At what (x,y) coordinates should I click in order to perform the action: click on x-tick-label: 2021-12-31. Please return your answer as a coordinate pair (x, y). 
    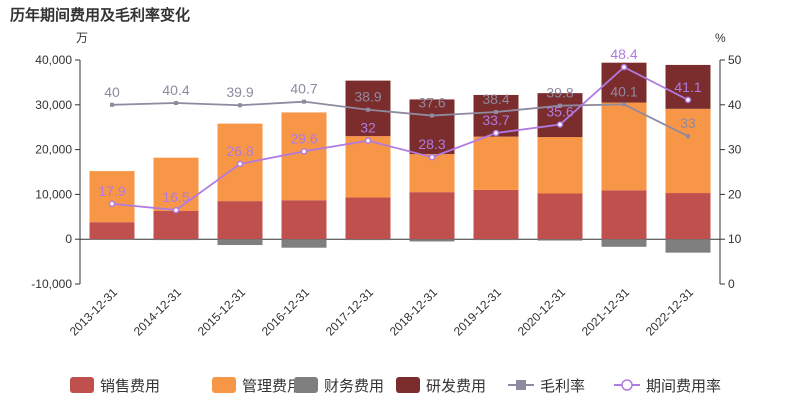
    Looking at the image, I should click on (606, 312).